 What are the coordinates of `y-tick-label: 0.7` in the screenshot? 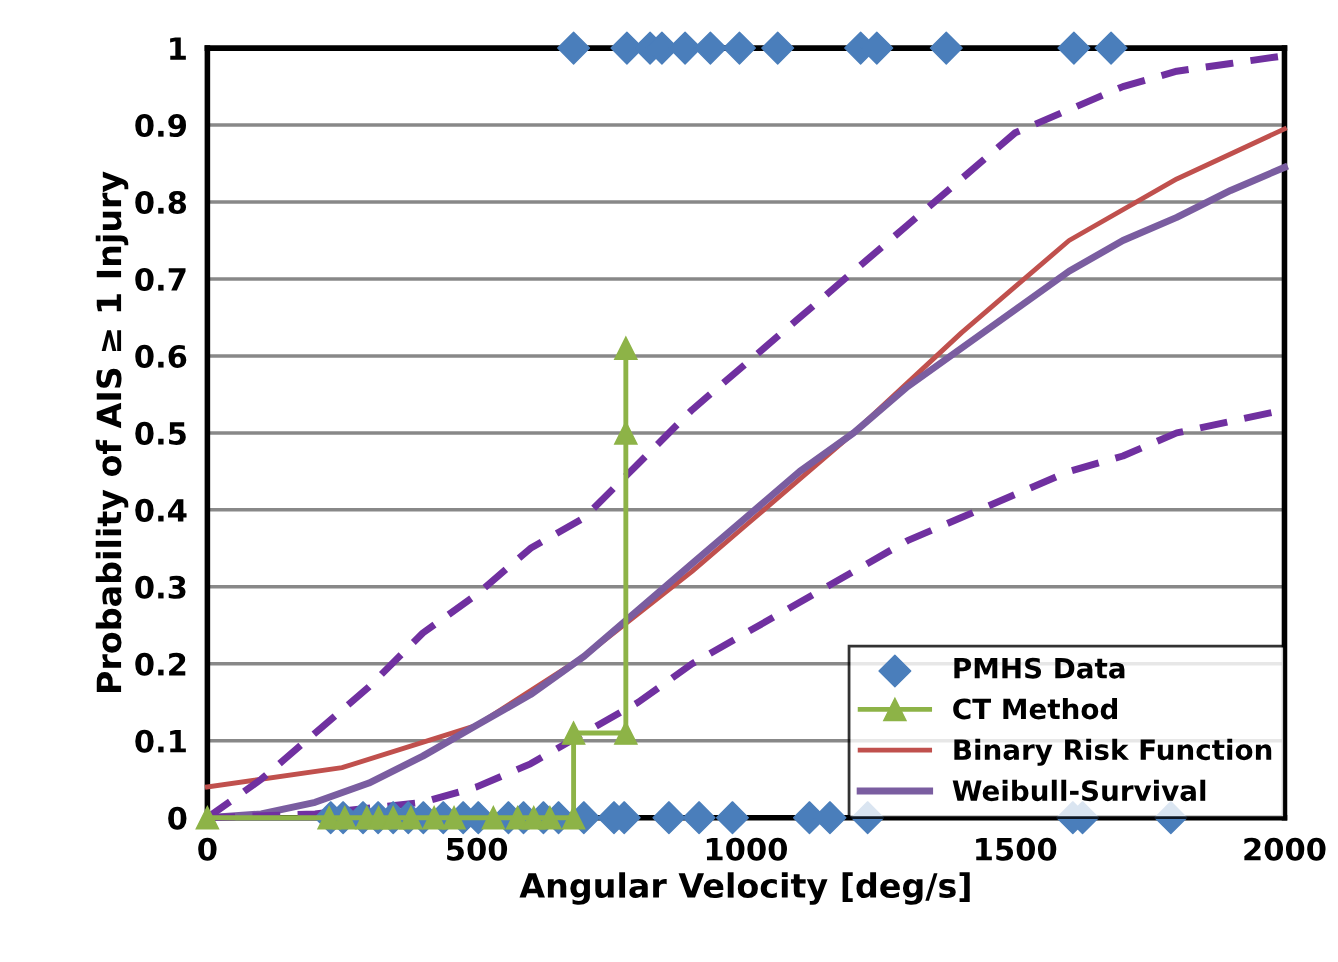 It's located at (160, 279).